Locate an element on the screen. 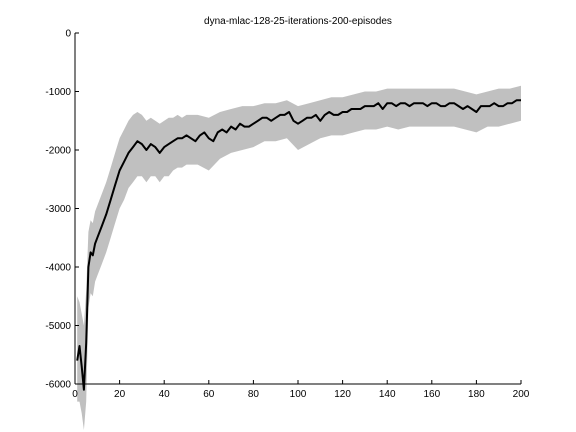 This screenshot has width=576, height=432. x-tick-label: 100 is located at coordinates (298, 394).